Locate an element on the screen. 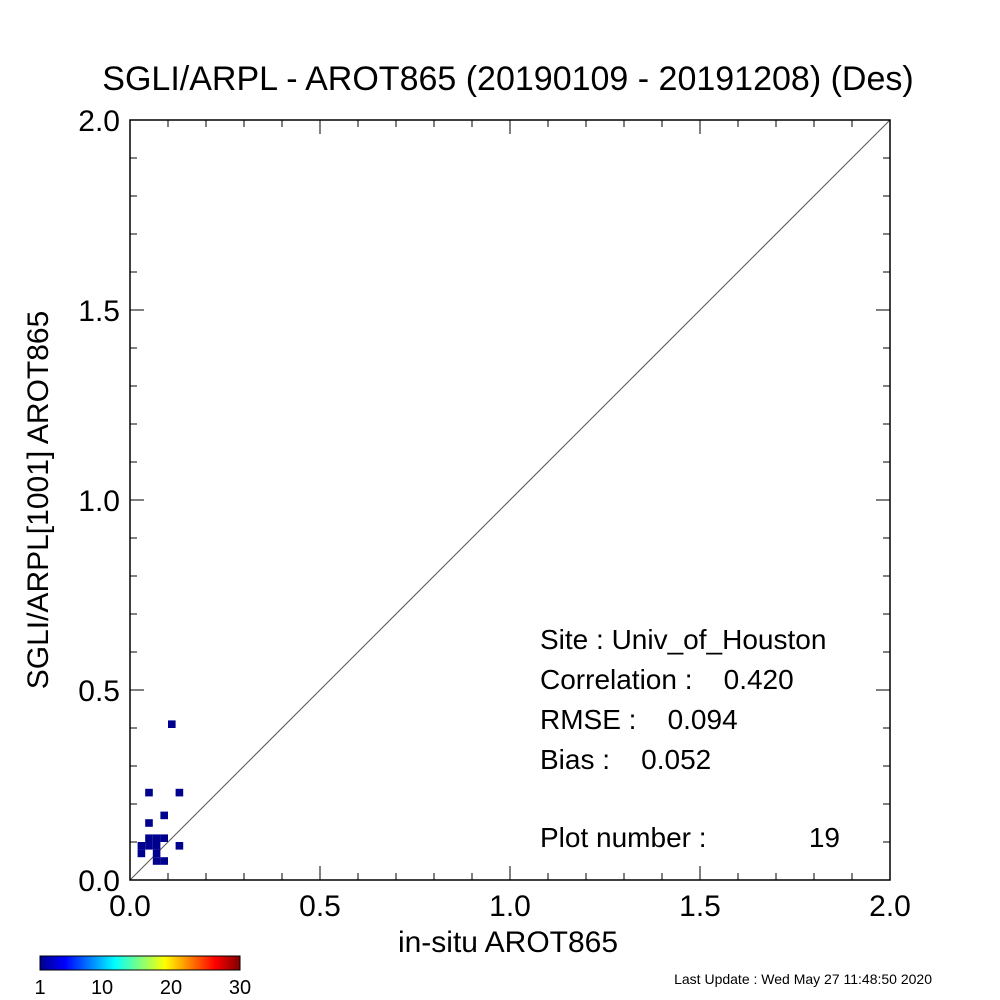 The height and width of the screenshot is (1000, 1000). stat-plot-number-label: Plot number : is located at coordinates (623, 837).